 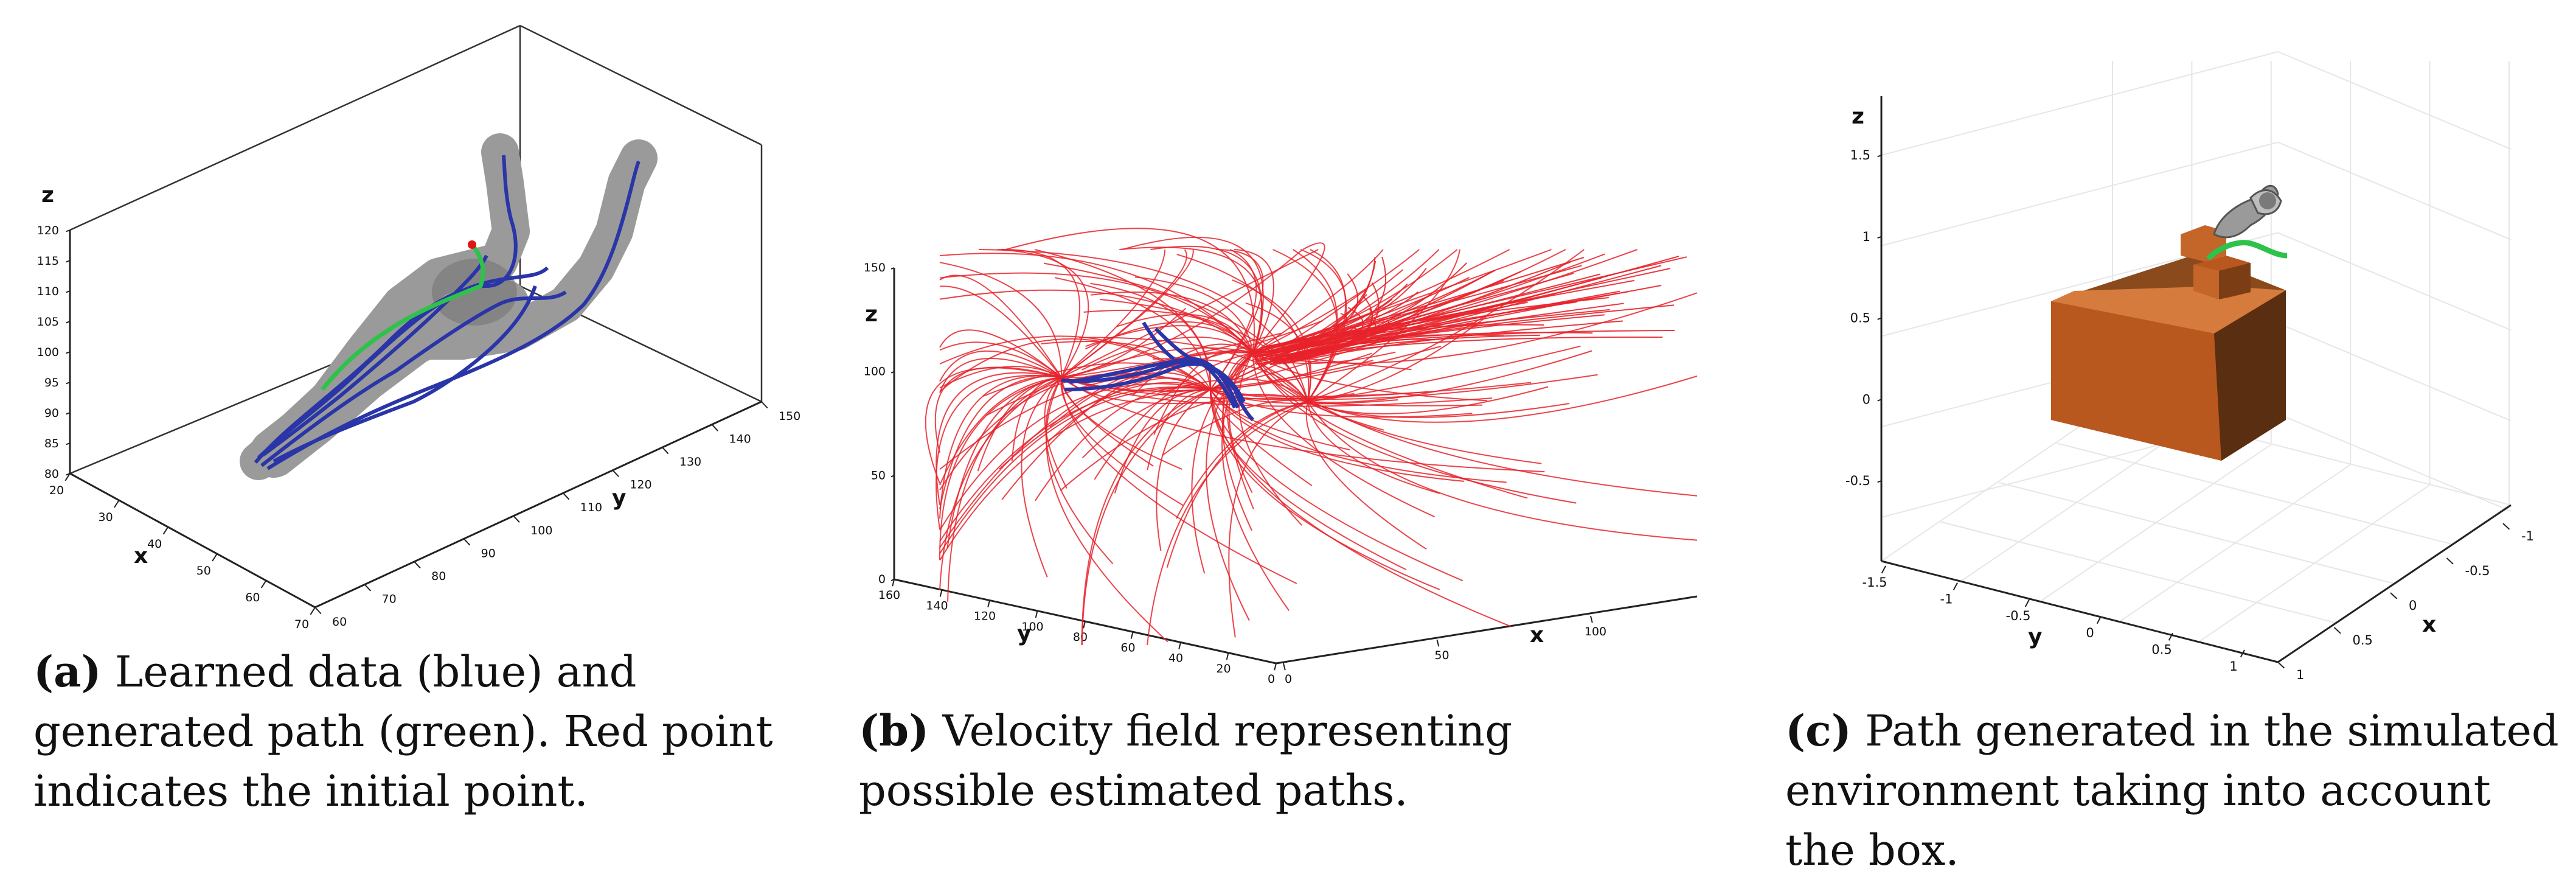 What do you see at coordinates (47, 195) in the screenshot?
I see `panel-a-z-label: z` at bounding box center [47, 195].